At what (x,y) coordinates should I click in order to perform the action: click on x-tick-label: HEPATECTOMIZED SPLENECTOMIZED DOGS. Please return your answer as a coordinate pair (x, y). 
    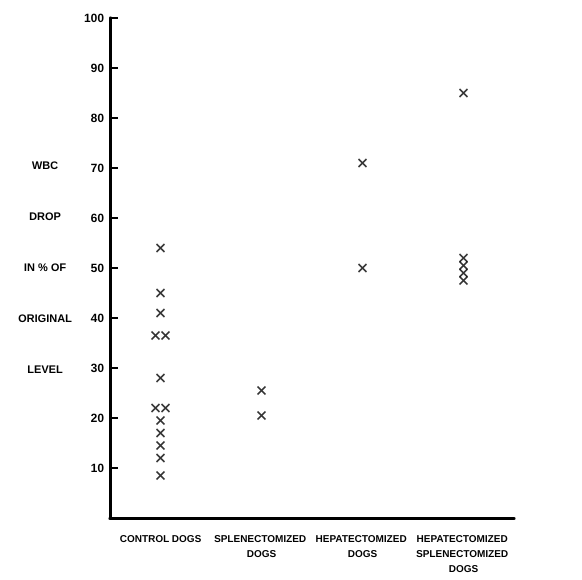
    Looking at the image, I should click on (463, 554).